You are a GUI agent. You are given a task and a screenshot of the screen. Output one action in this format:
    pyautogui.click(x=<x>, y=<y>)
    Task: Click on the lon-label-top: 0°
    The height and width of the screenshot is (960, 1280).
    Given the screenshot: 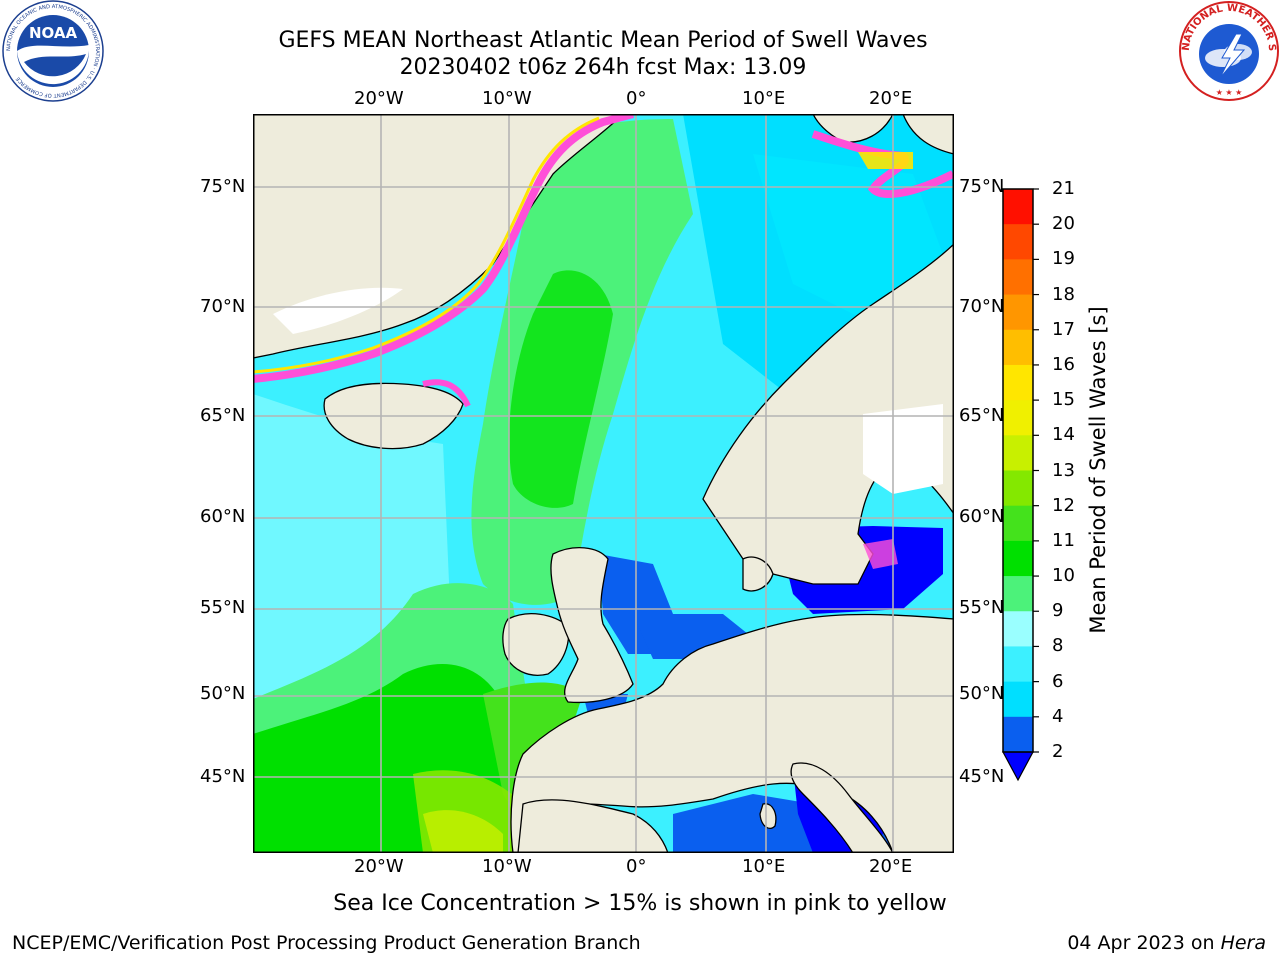 What is the action you would take?
    pyautogui.click(x=636, y=98)
    